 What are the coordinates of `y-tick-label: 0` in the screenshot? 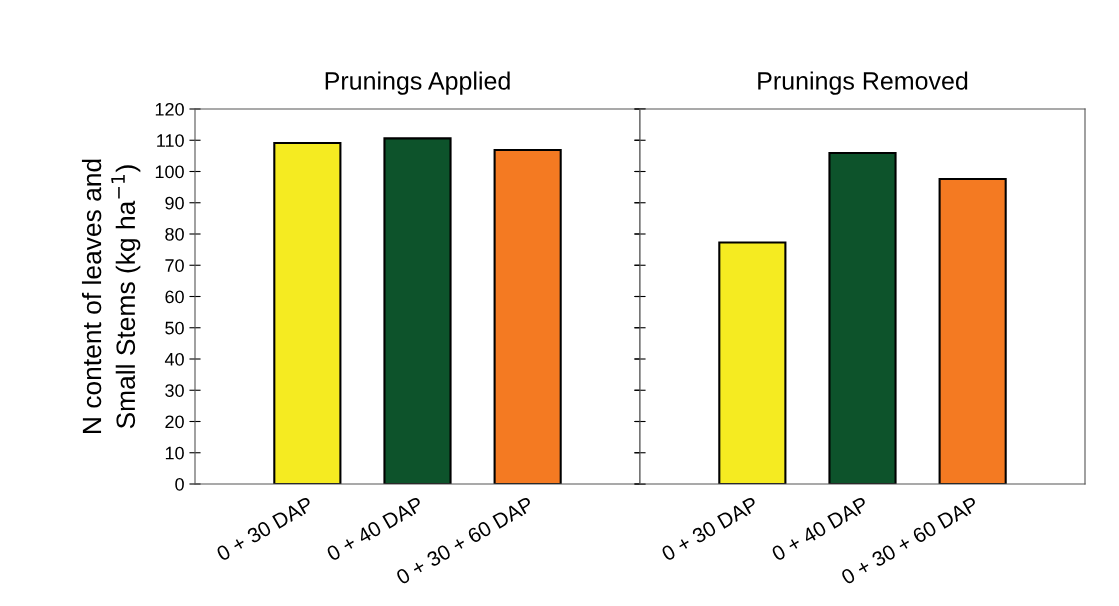 It's located at (179, 484).